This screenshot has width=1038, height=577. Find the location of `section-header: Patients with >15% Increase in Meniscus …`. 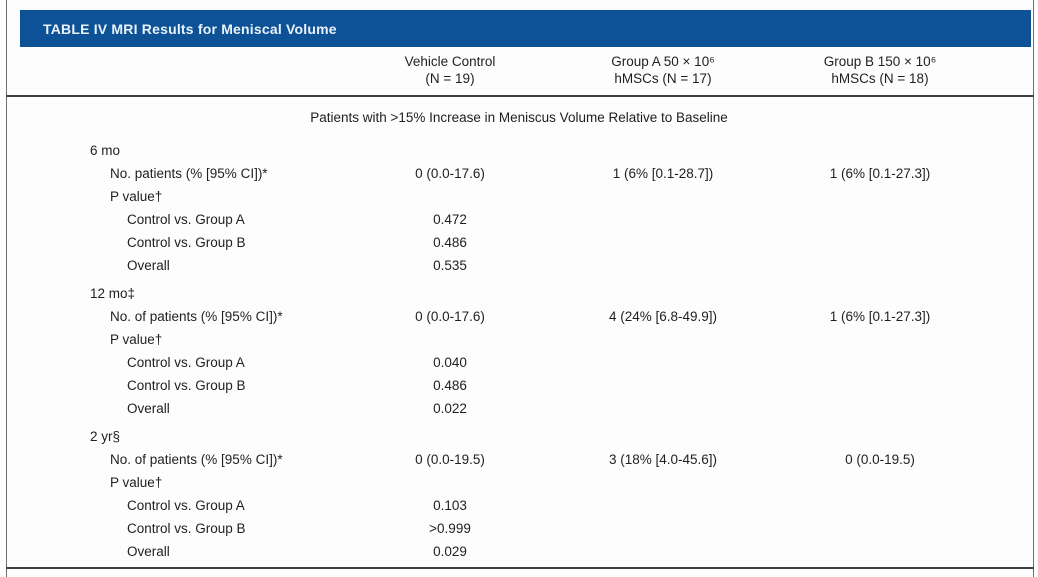

section-header: Patients with >15% Increase in Meniscus … is located at coordinates (519, 117).